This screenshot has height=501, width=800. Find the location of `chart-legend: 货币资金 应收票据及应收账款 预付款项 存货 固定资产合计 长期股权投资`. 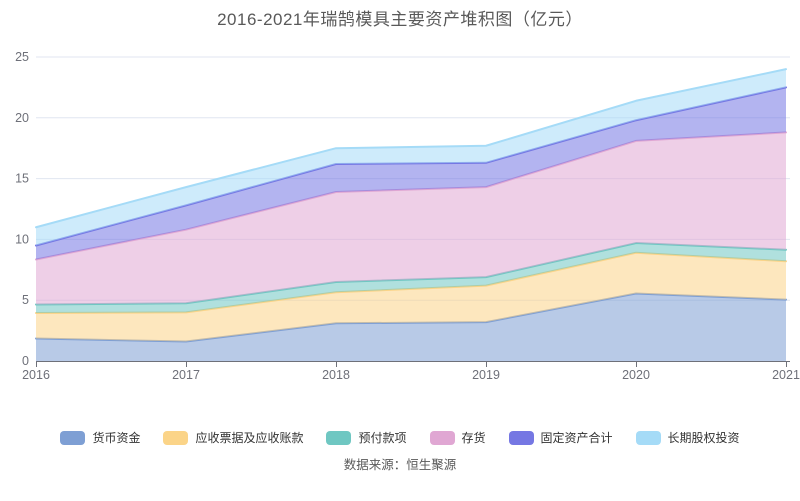

chart-legend: 货币资金 应收票据及应收账款 预付款项 存货 固定资产合计 长期股权投资 is located at coordinates (400, 437).